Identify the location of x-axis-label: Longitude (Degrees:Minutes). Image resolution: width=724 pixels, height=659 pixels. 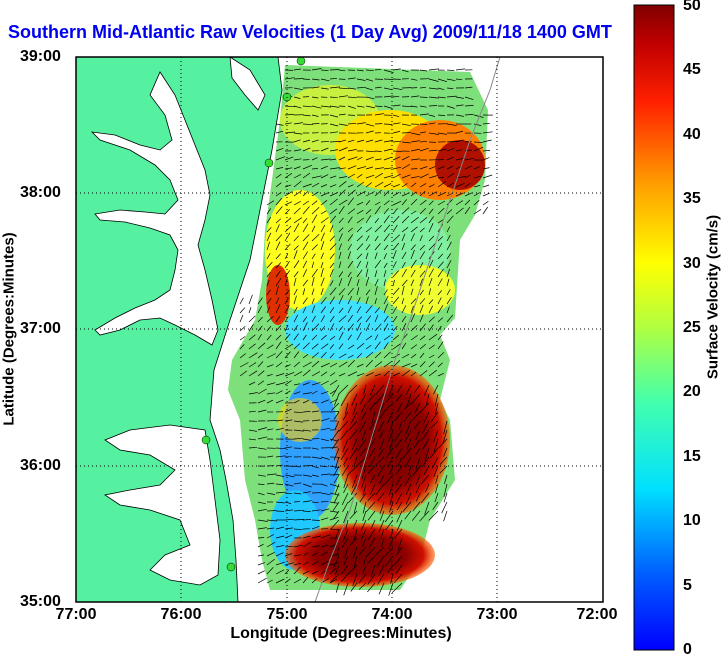
(341, 633).